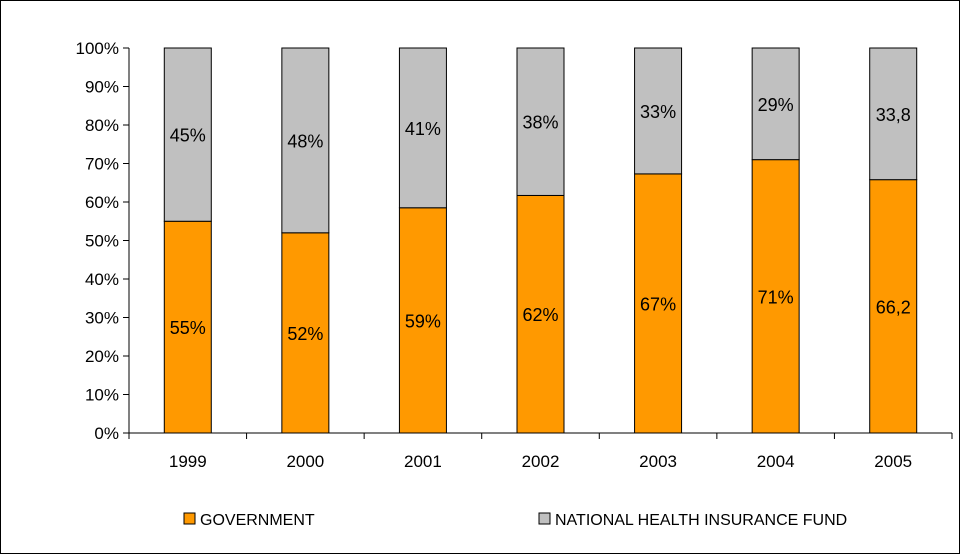 Image resolution: width=960 pixels, height=554 pixels. Describe the element at coordinates (893, 461) in the screenshot. I see `x-tick-label: 2005` at that location.